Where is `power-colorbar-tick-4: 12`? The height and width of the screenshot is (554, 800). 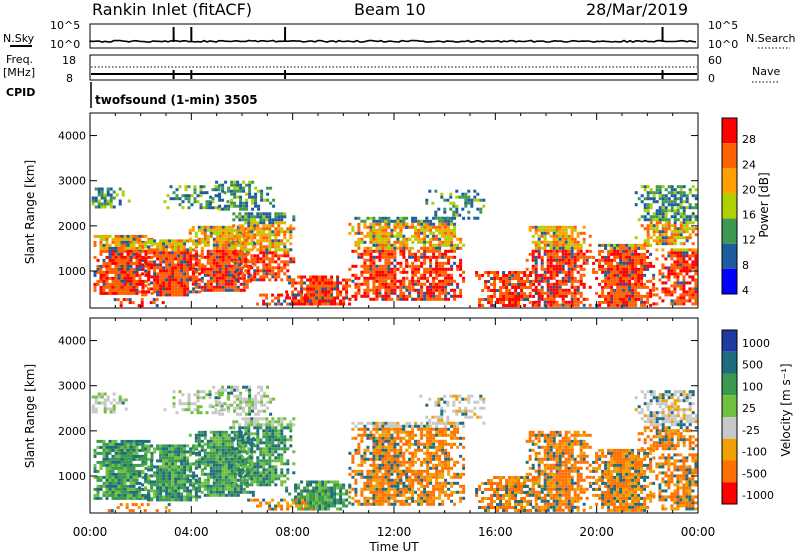
power-colorbar-tick-4: 12 is located at coordinates (749, 240).